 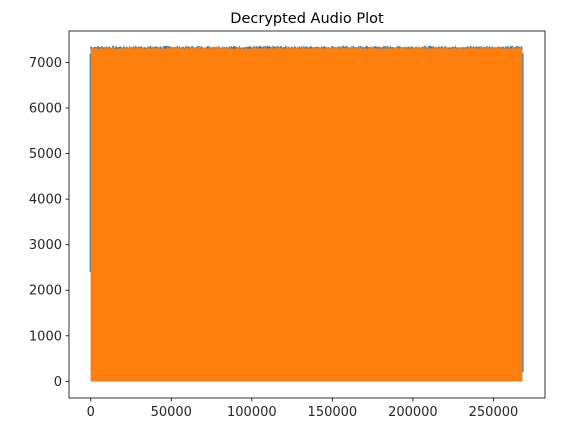 I want to click on x-axis: 0 50000 100000 150000 200000 250000, so click(x=303, y=409).